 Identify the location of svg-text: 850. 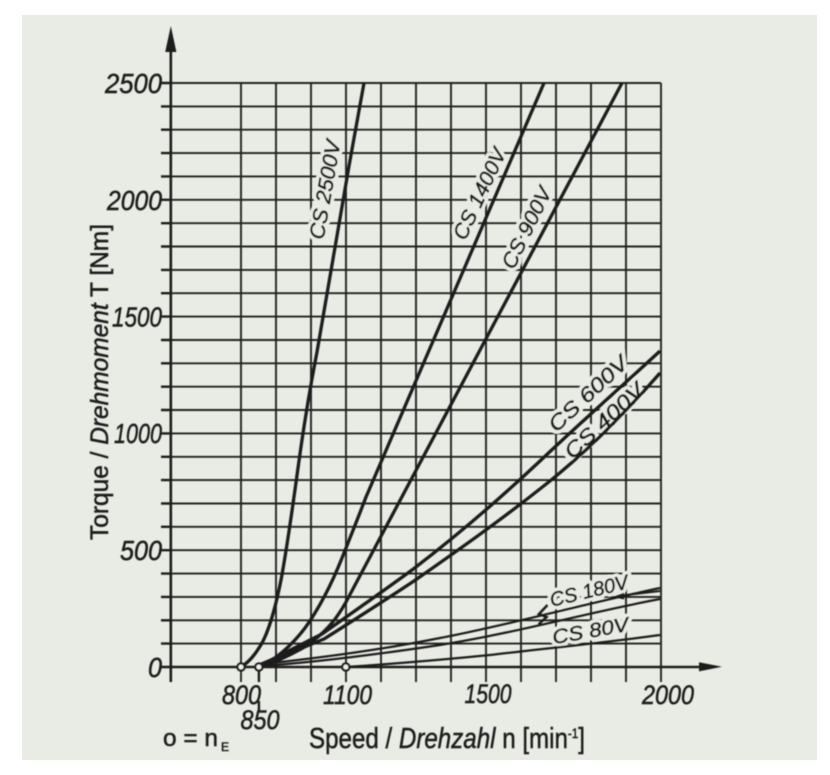
(260, 720).